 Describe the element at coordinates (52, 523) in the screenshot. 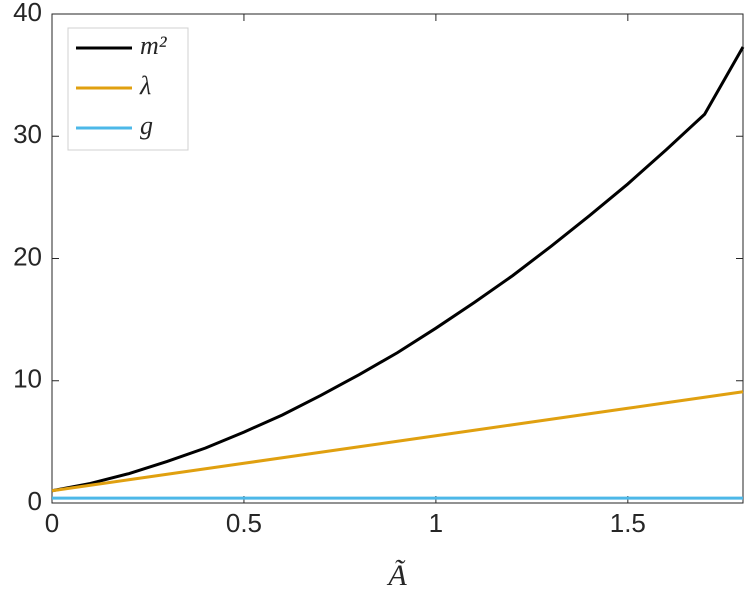

I see `x-tick-label: 0` at that location.